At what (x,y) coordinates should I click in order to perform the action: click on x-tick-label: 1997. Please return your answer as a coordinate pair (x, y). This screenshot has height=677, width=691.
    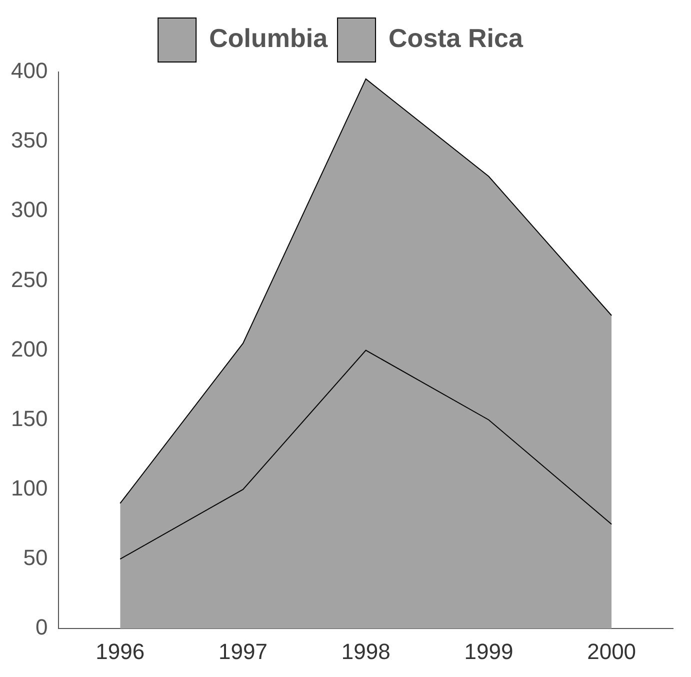
    Looking at the image, I should click on (243, 651).